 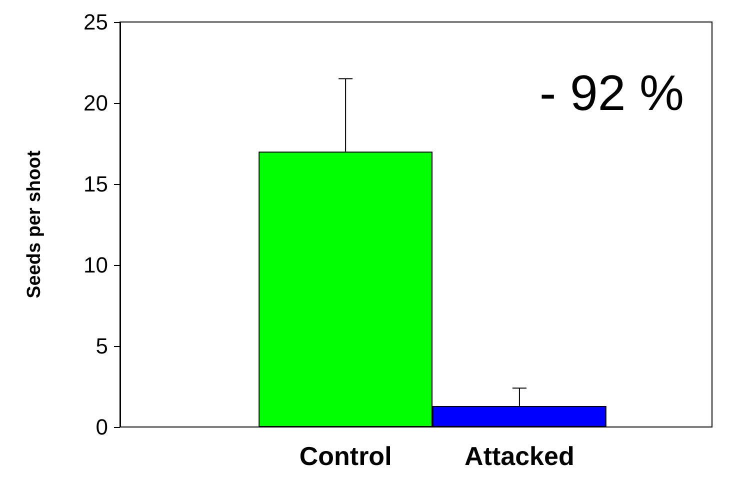 I want to click on x-tick-label: Control, so click(x=345, y=456).